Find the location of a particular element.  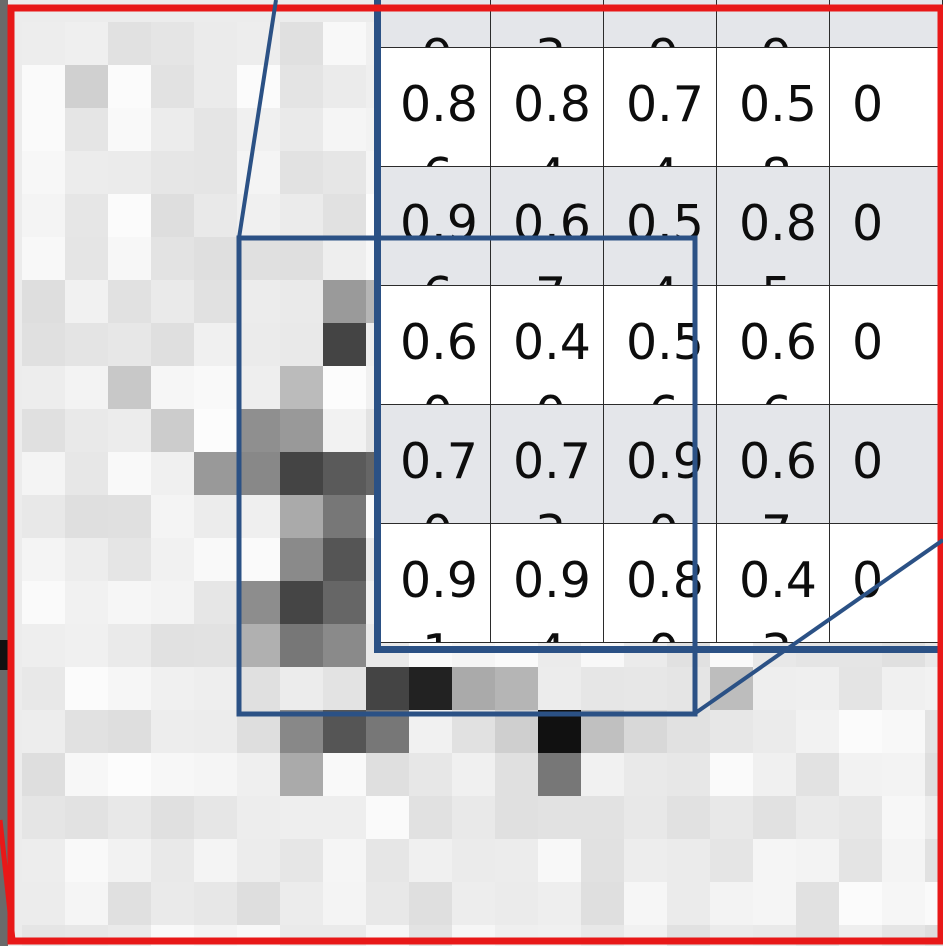

matrix-cell: 0.85 is located at coordinates (773, 226).